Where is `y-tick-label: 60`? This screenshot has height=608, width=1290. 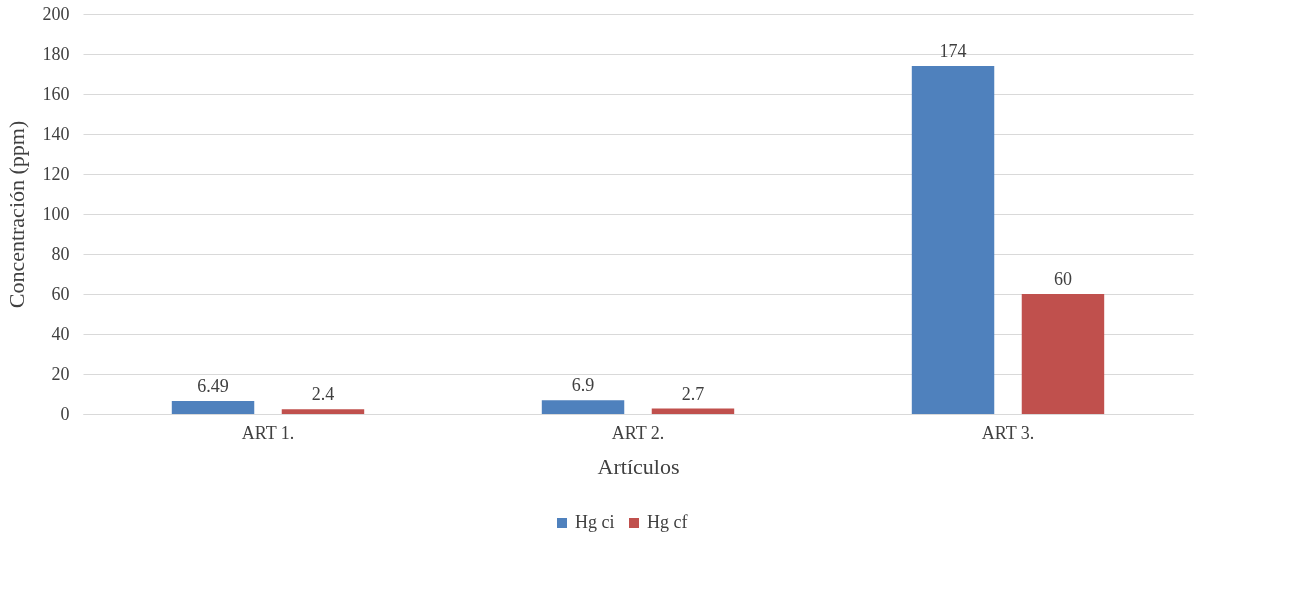
y-tick-label: 60 is located at coordinates (60, 293).